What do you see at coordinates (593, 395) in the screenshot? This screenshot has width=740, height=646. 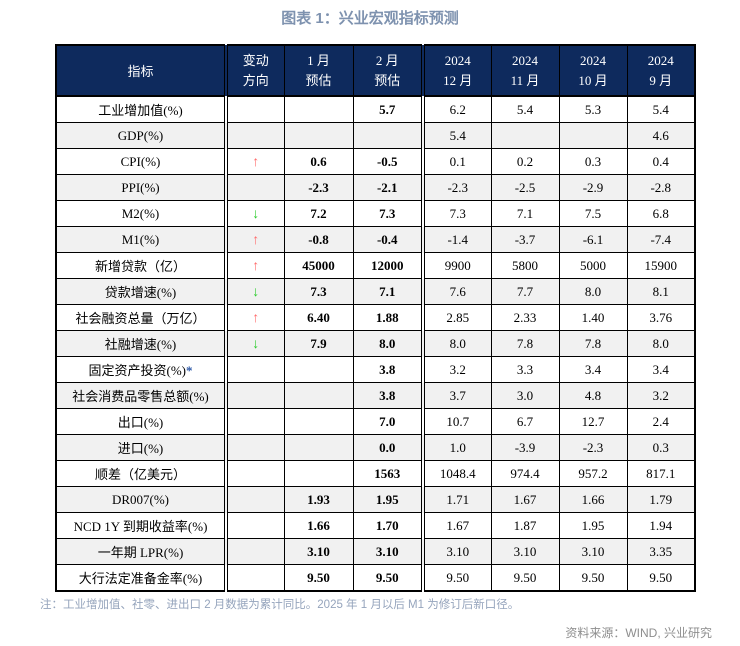 I see `cell-2024-10: 4.8` at bounding box center [593, 395].